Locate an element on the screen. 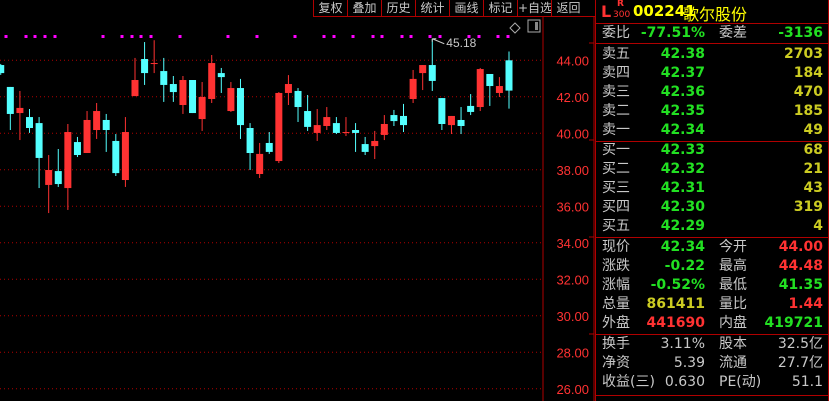 Image resolution: width=829 pixels, height=401 pixels. bid-volume: 21 is located at coordinates (813, 169).